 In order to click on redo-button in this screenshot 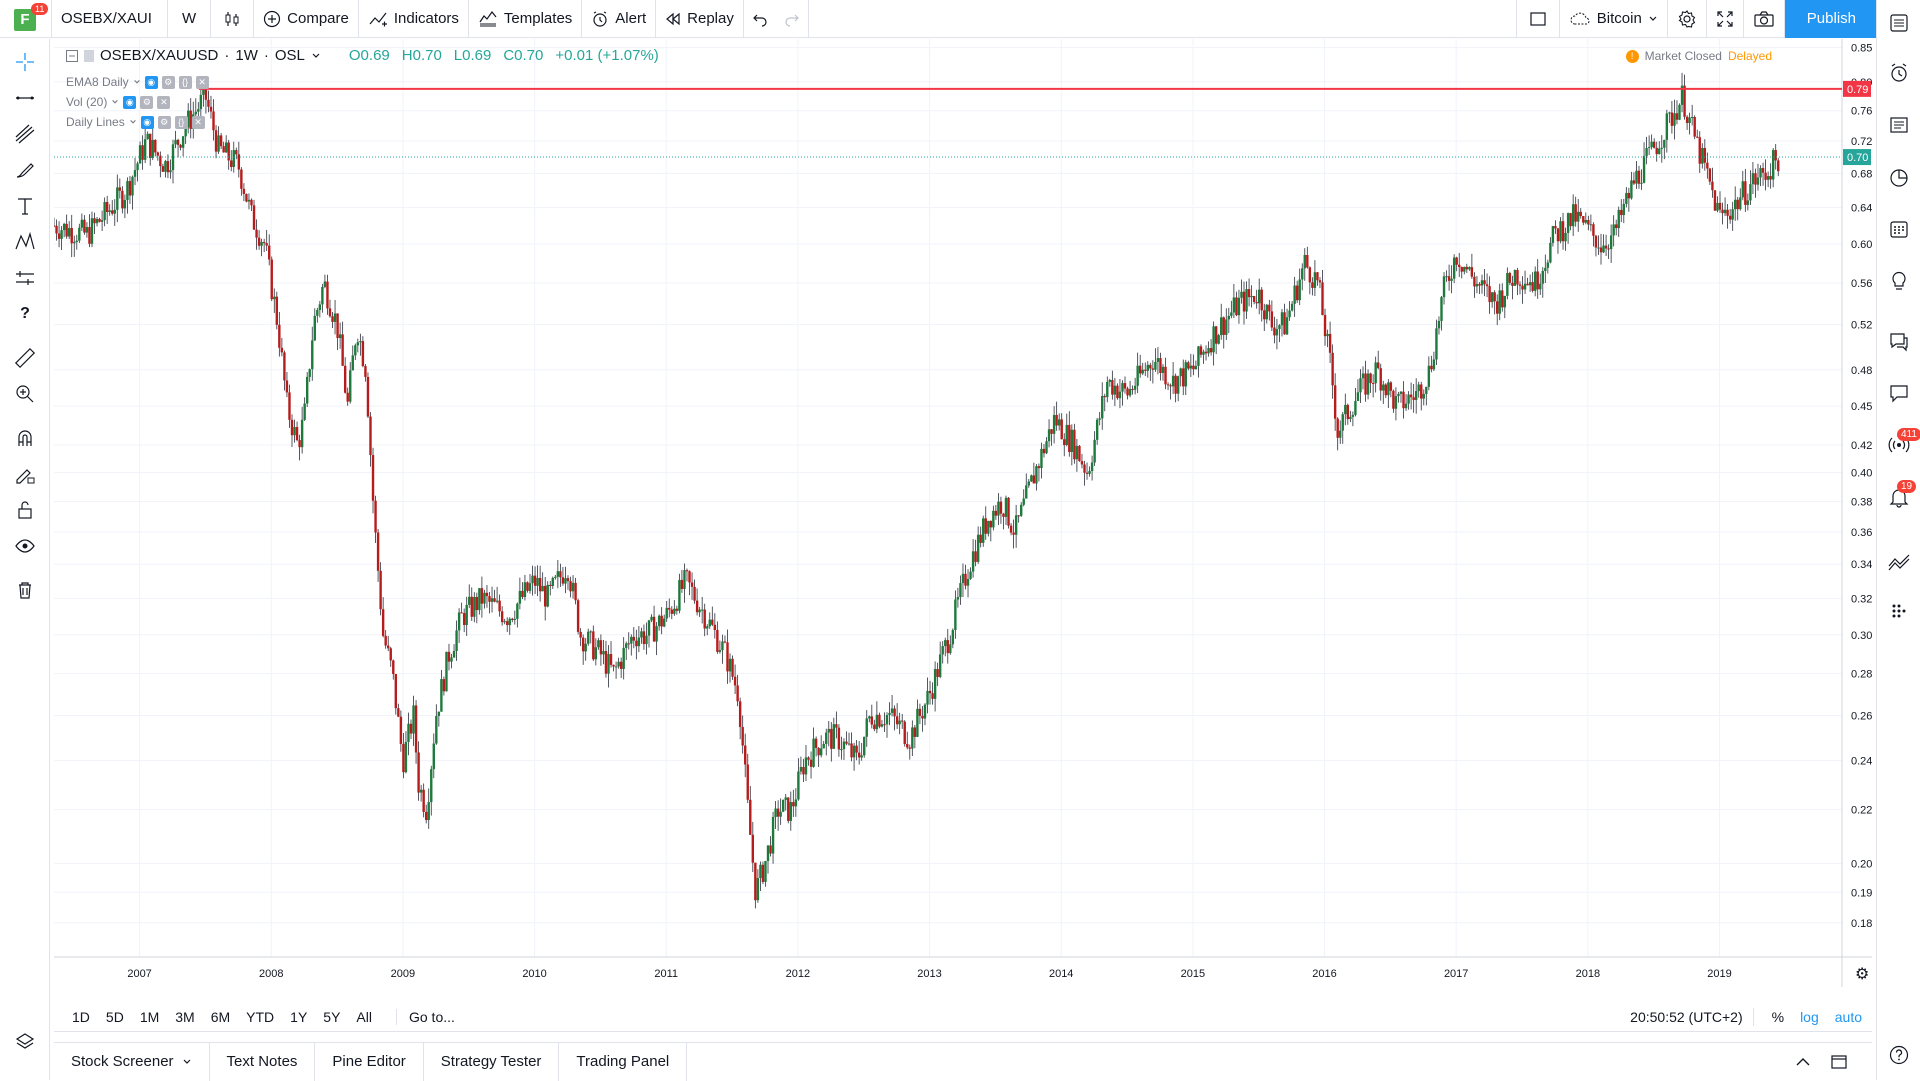, I will do `click(792, 19)`.